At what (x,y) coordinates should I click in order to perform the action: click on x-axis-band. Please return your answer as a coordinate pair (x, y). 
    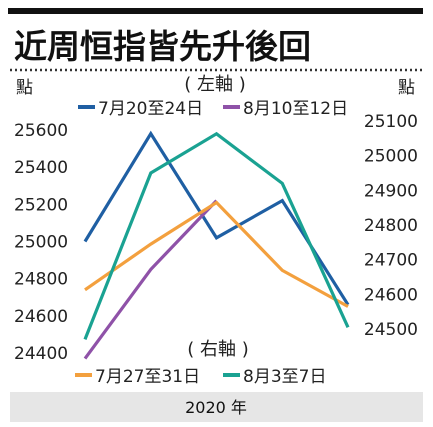
    Looking at the image, I should click on (216, 407).